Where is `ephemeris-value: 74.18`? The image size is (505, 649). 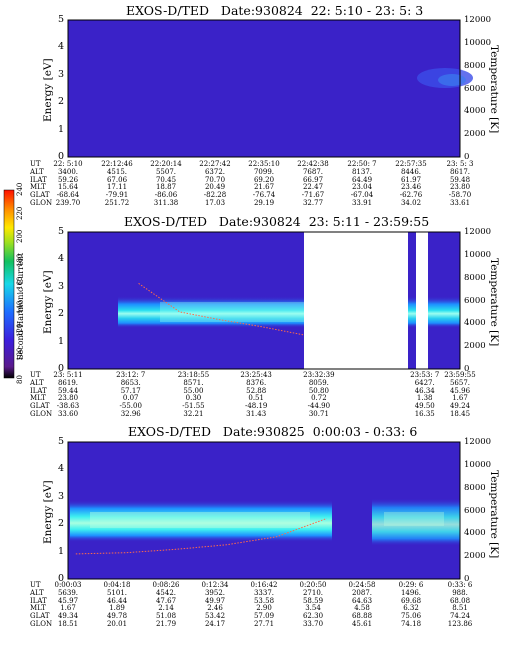
ephemeris-value: 74.18 is located at coordinates (411, 624).